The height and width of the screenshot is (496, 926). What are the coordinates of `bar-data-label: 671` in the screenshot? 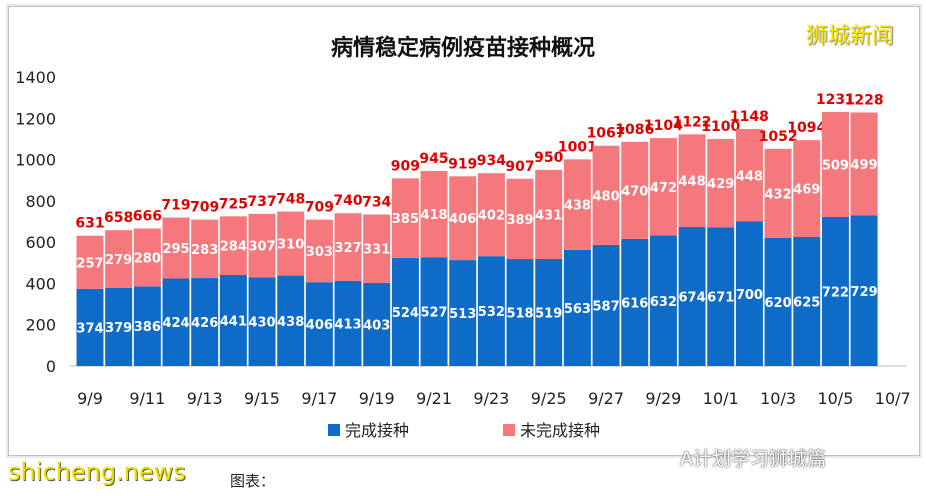 It's located at (720, 298).